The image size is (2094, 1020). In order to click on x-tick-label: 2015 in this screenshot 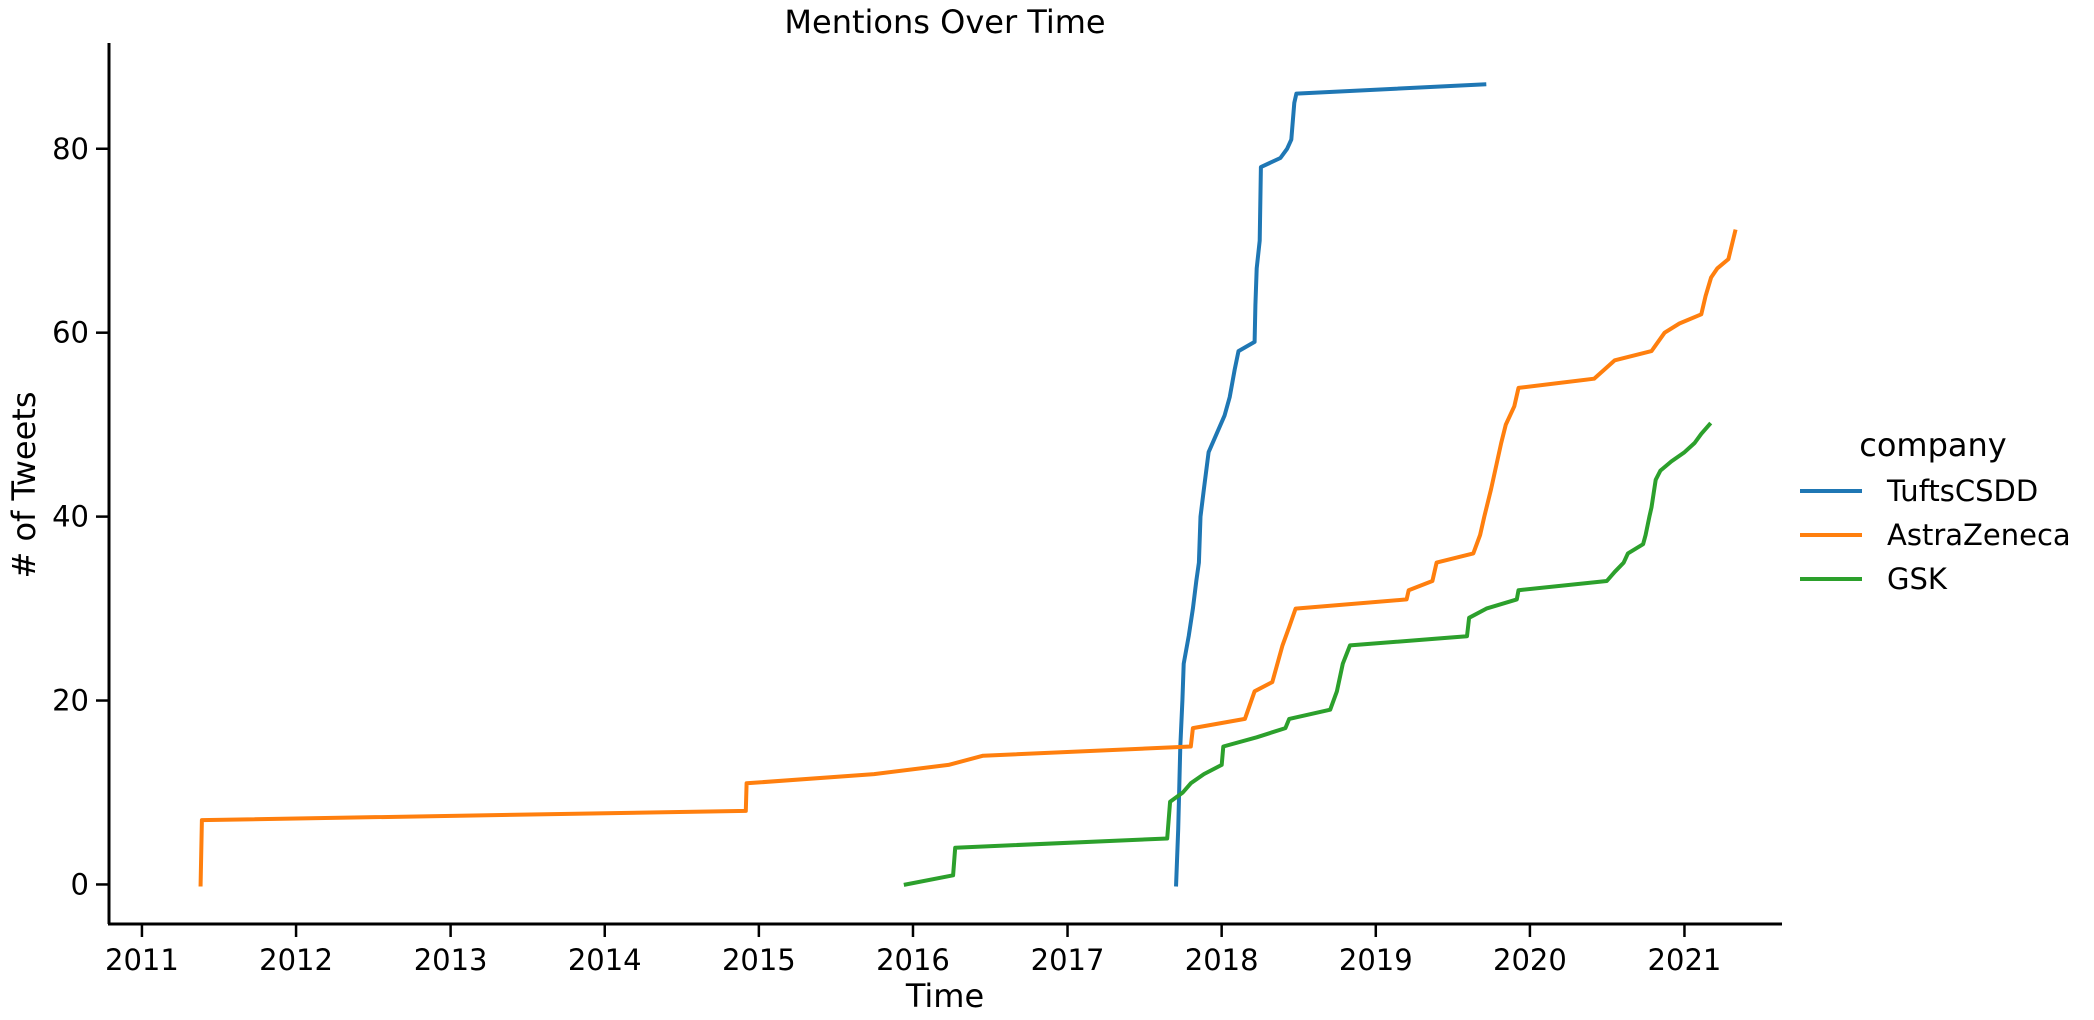, I will do `click(759, 960)`.